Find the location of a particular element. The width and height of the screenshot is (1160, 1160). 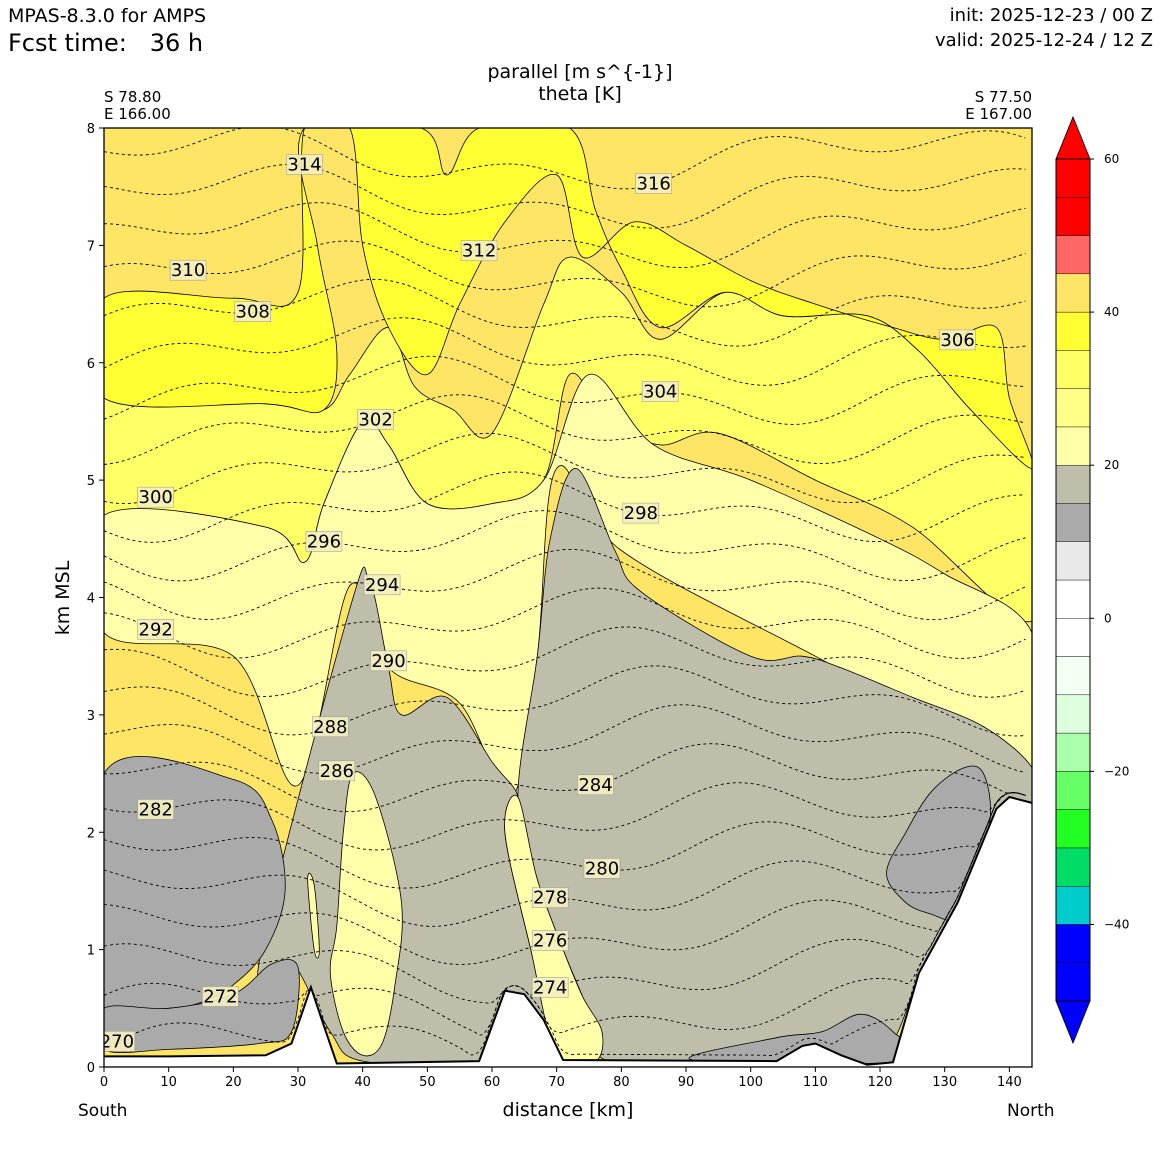

theta-label-270: 270 is located at coordinates (120, 1041).